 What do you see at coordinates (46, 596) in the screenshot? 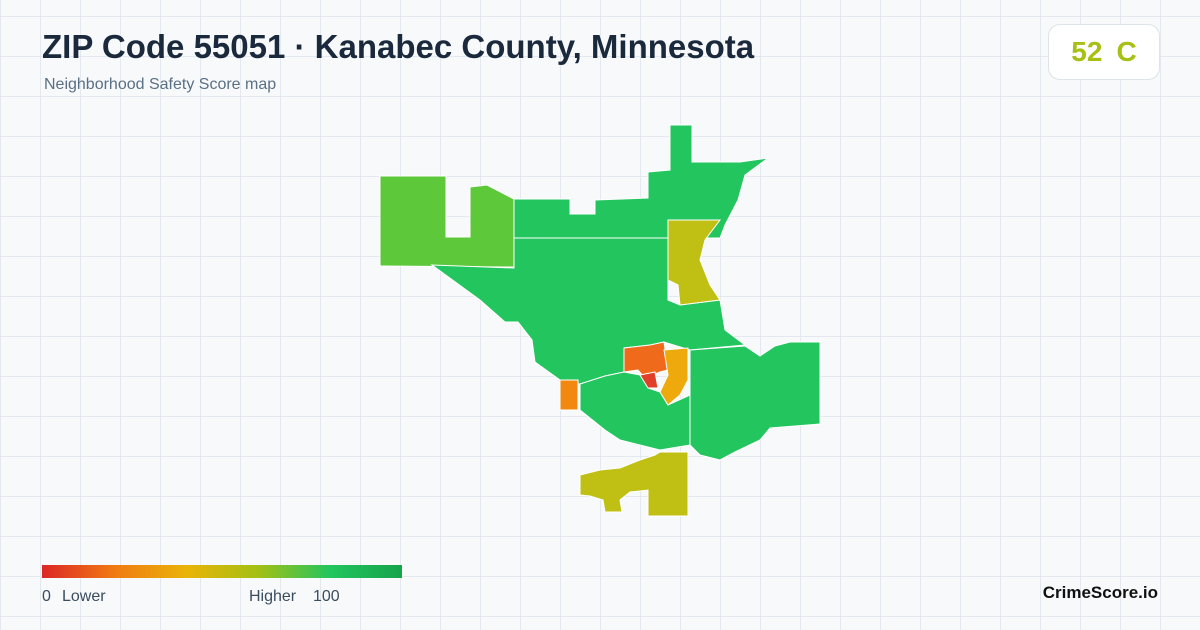
I see `legend-min: 0` at bounding box center [46, 596].